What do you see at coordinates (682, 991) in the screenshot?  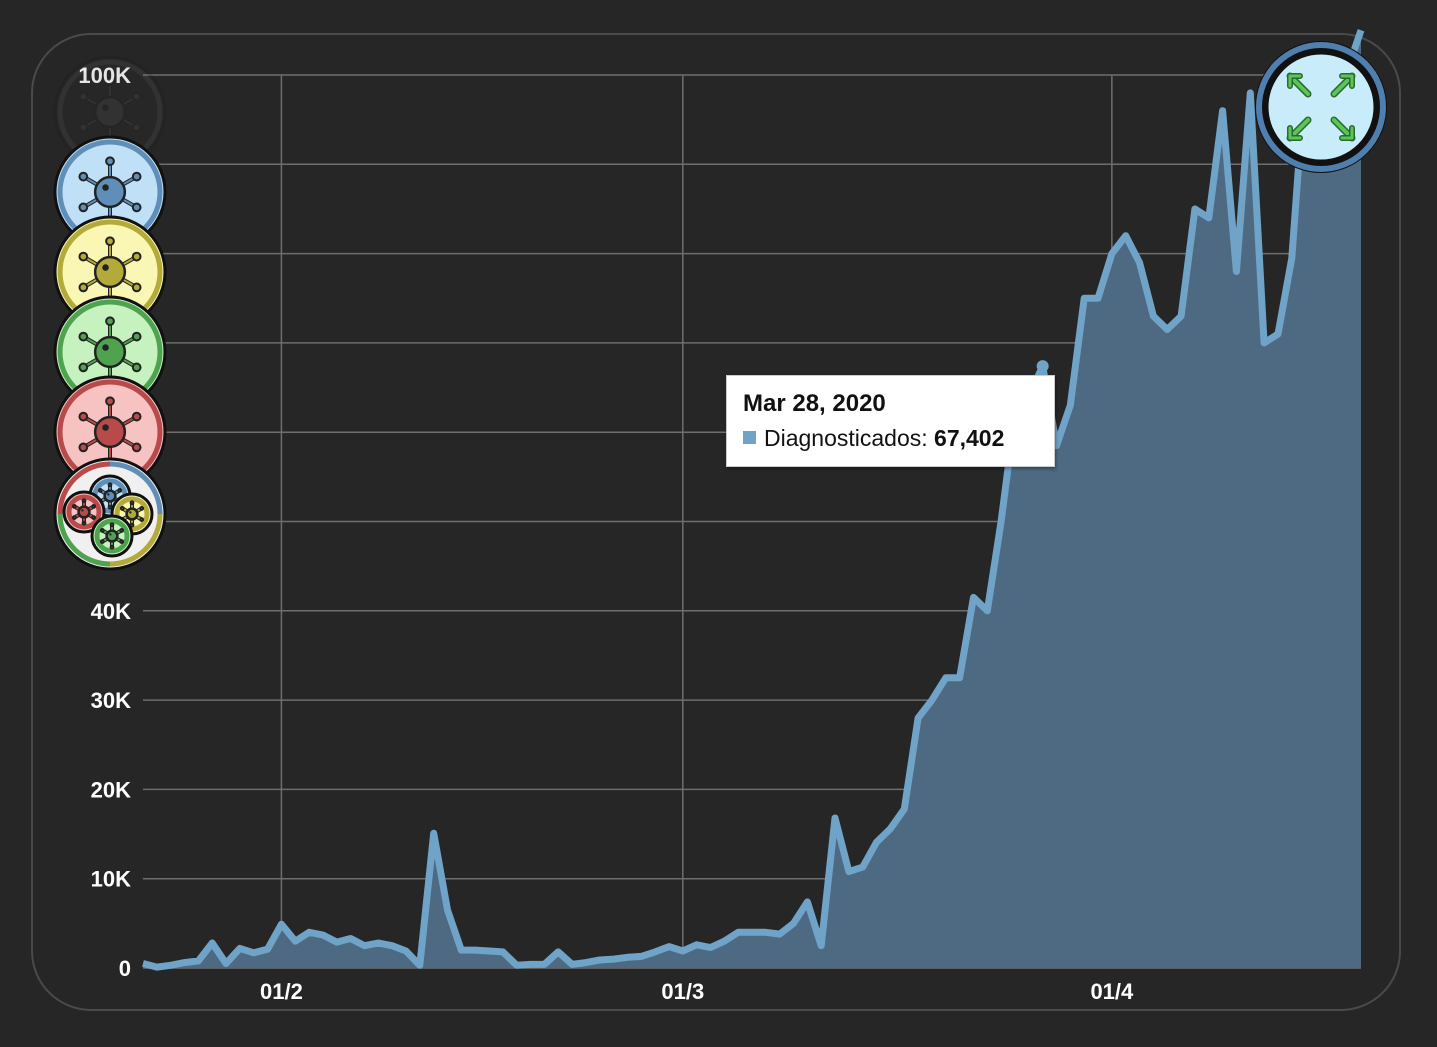 I see `x-tick-label: 01/3` at bounding box center [682, 991].